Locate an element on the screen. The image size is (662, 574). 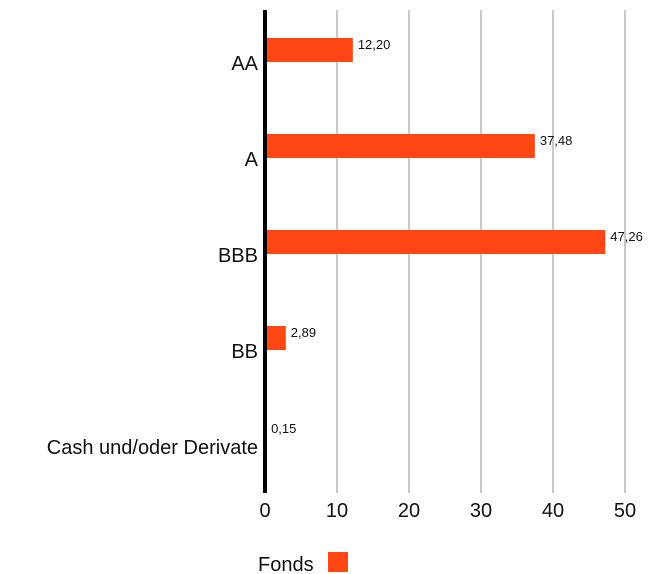
x-tick-label: 20 is located at coordinates (409, 511).